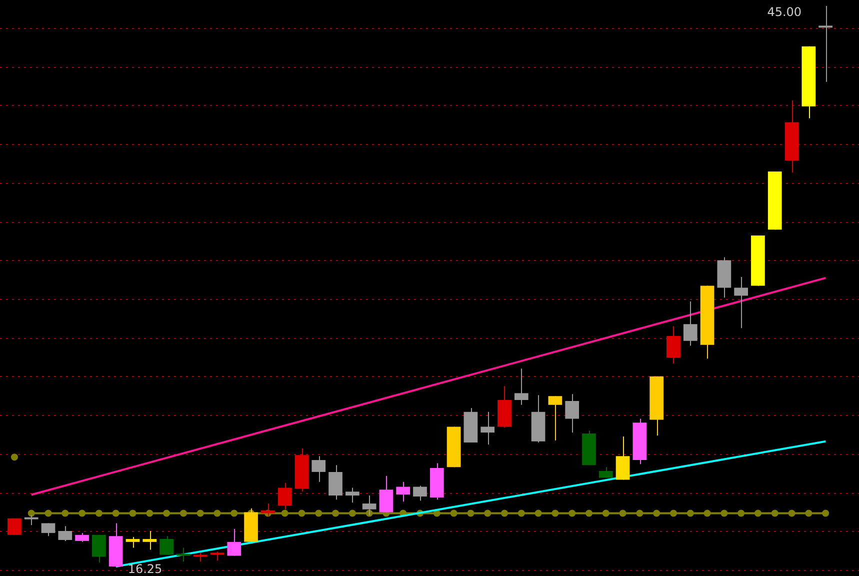 The width and height of the screenshot is (859, 576). I want to click on annotation: 16.25, so click(145, 569).